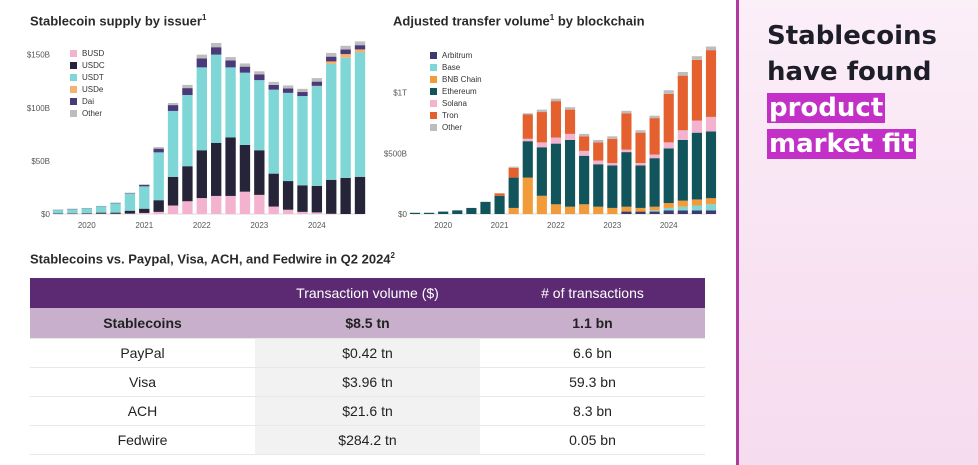 This screenshot has height=465, width=978. What do you see at coordinates (73, 113) in the screenshot?
I see `legend-swatch-other` at bounding box center [73, 113].